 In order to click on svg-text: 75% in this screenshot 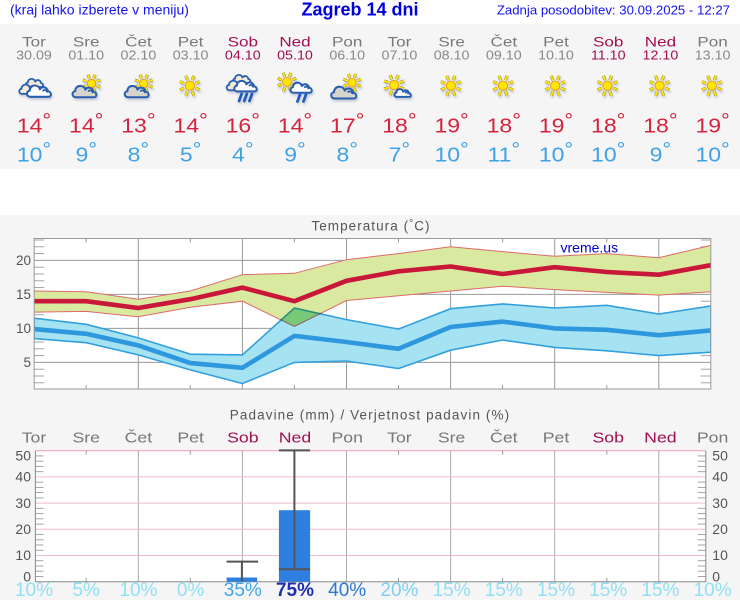, I will do `click(295, 590)`.